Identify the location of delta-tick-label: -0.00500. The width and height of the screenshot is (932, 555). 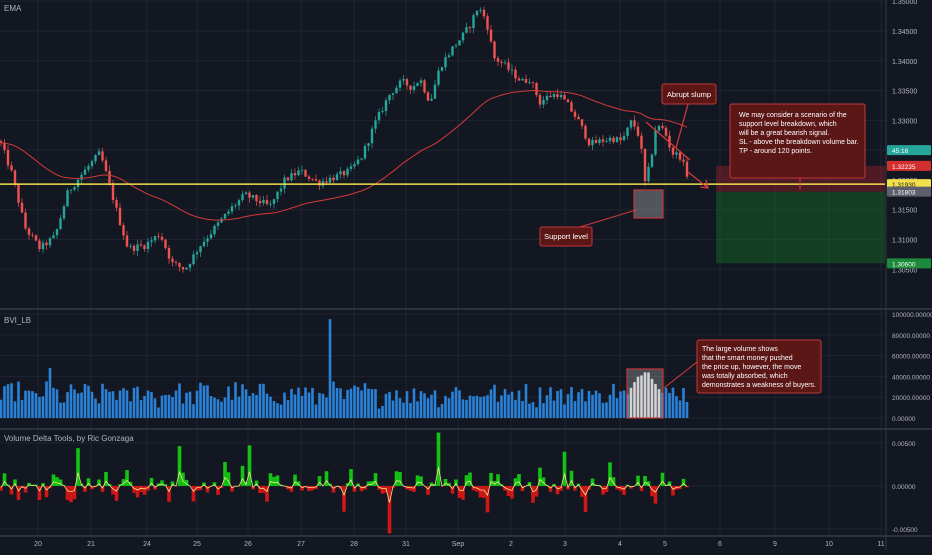
(905, 530).